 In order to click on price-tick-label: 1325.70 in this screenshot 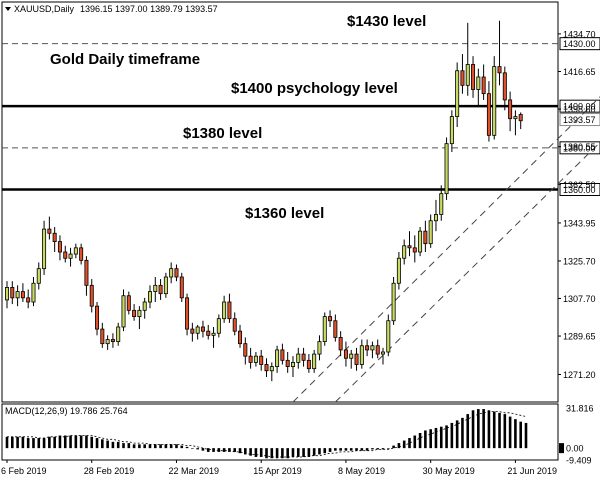, I will do `click(579, 261)`.